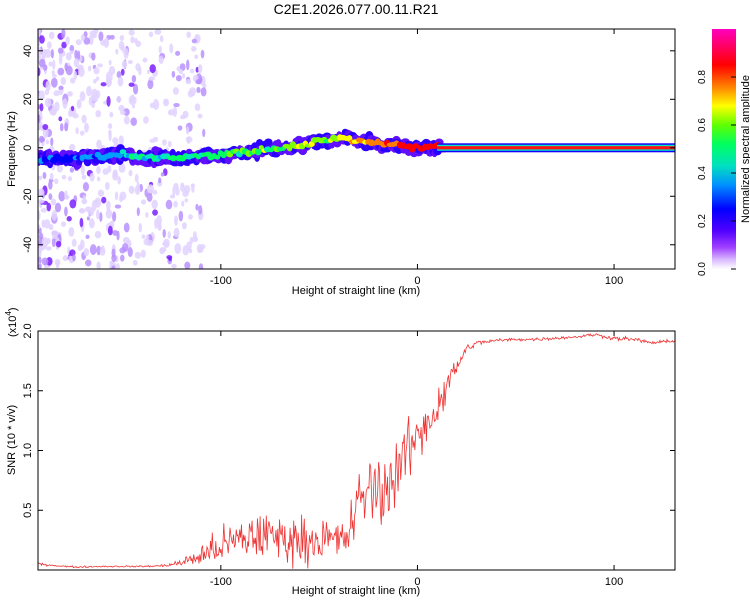 The width and height of the screenshot is (750, 600). I want to click on figure-title: C2E1.2026.077.00.11.R21, so click(356, 9).